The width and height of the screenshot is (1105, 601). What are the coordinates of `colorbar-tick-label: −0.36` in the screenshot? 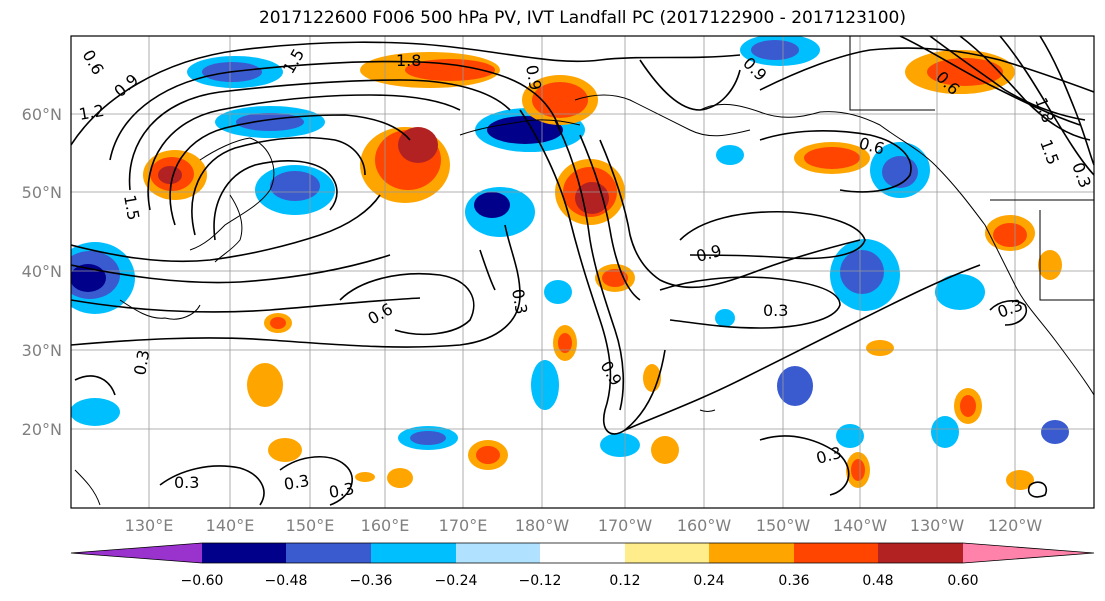 It's located at (371, 581).